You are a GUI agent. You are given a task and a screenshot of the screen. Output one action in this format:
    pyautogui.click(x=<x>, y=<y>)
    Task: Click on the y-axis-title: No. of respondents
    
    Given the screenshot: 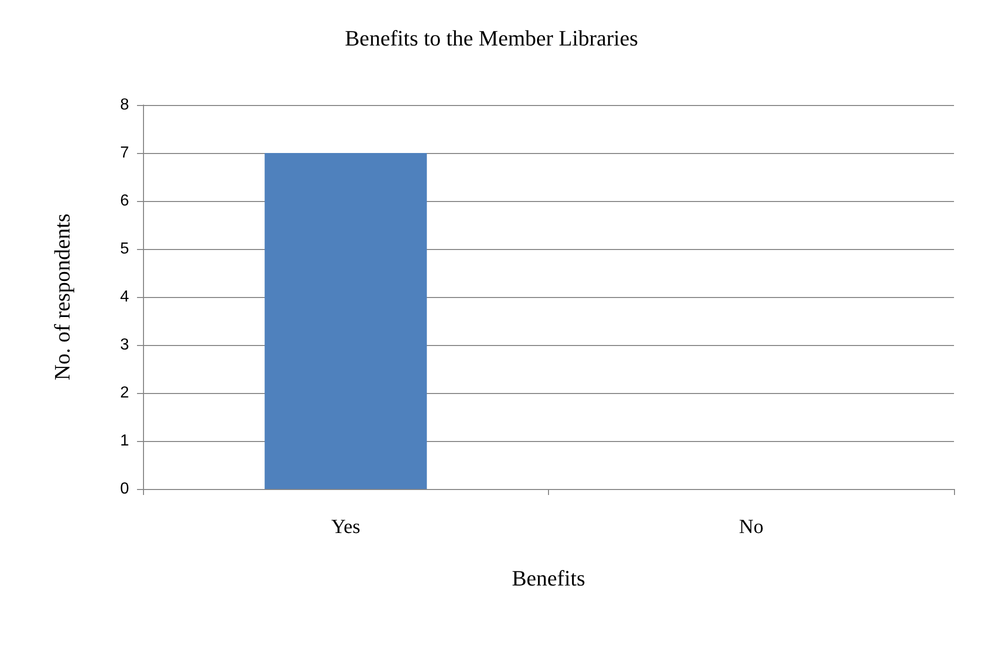 What is the action you would take?
    pyautogui.click(x=62, y=297)
    